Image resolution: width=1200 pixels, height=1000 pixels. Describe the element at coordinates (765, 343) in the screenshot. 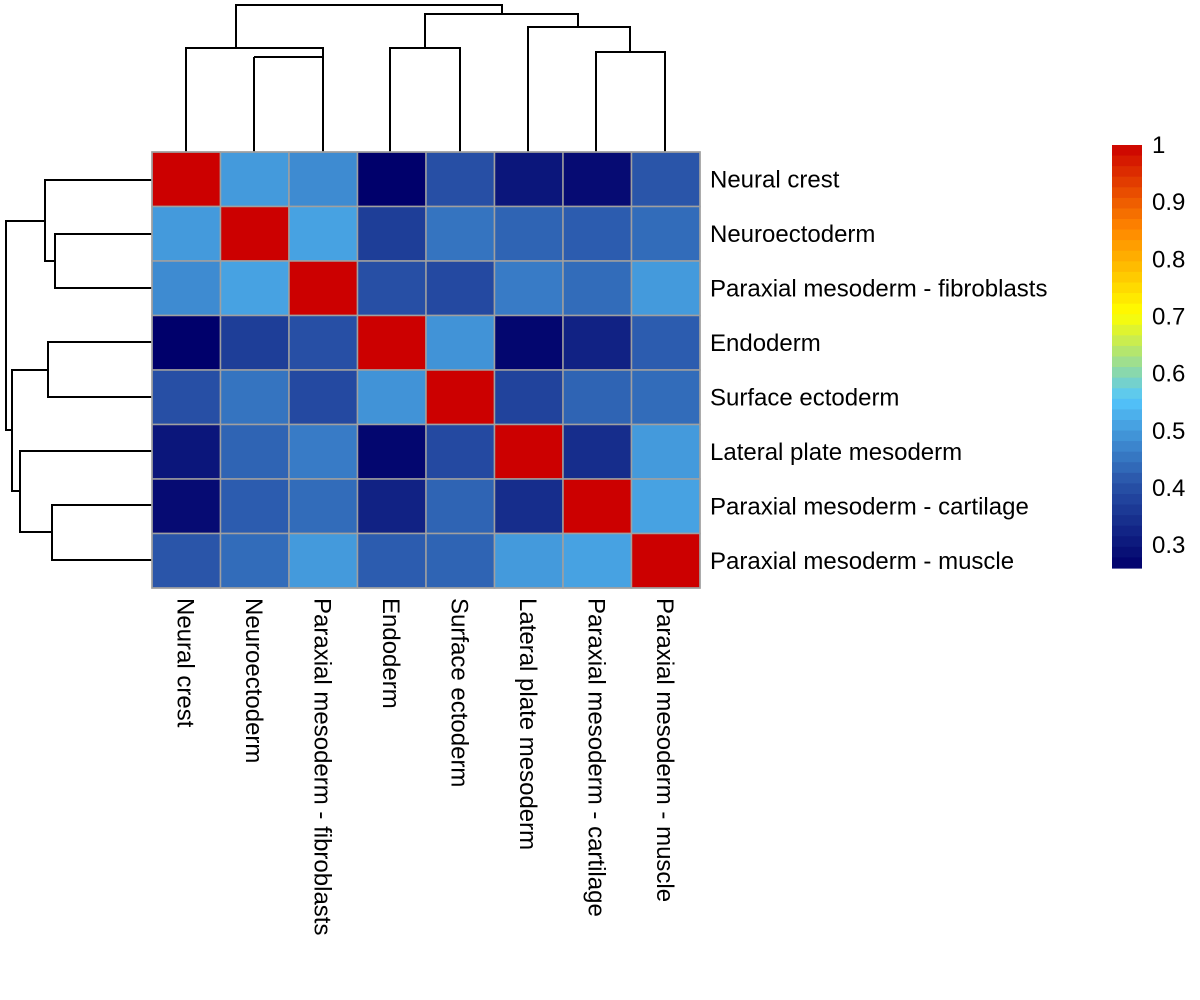

I see `row-label: Endoderm` at that location.